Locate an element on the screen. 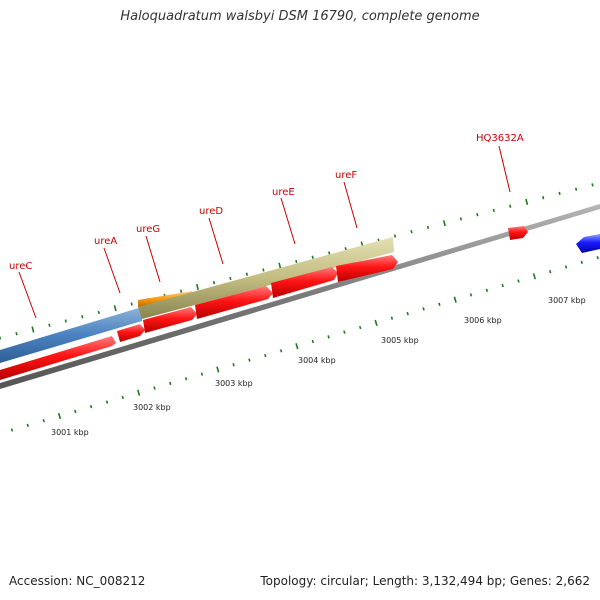 This screenshot has width=600, height=600. operon-feature-blue is located at coordinates (71, 335).